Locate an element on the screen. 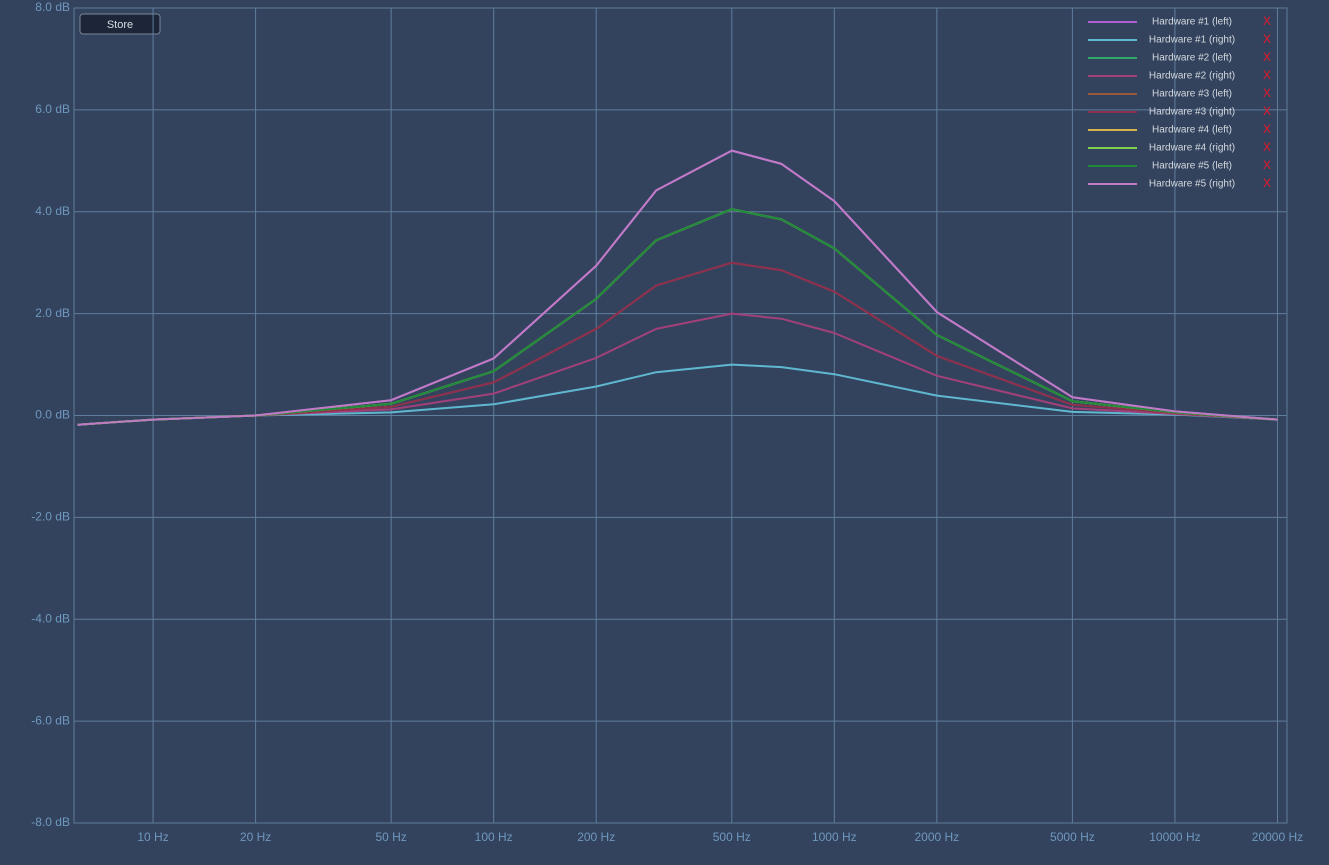  y-tick-label: 0.0 dB is located at coordinates (52, 415).